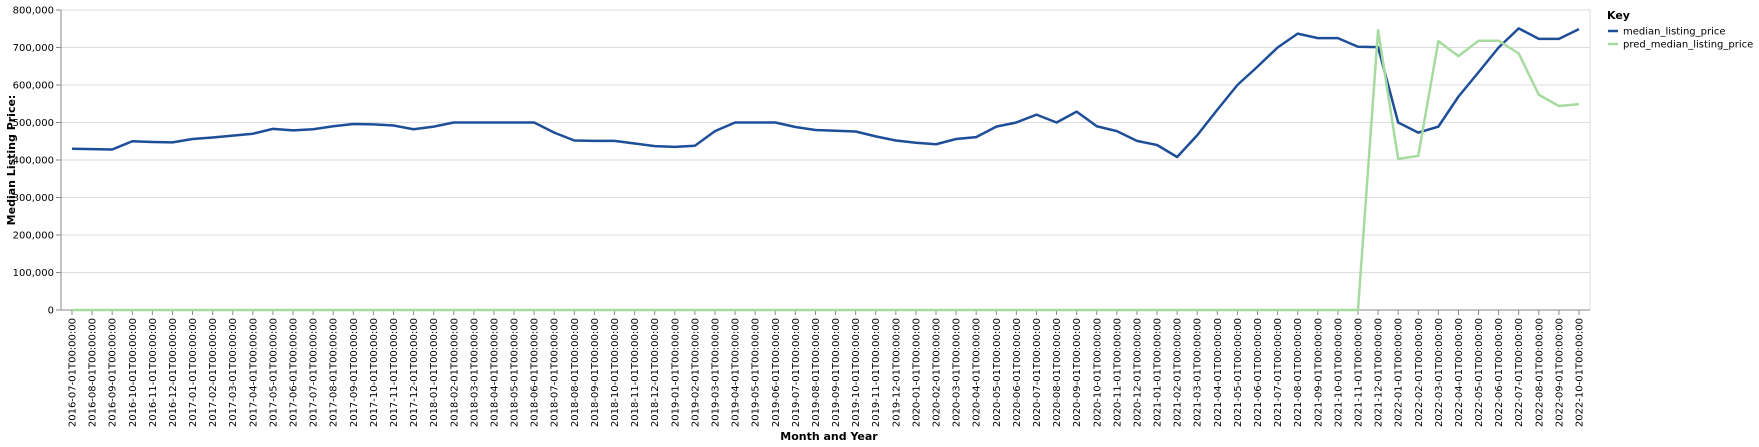 Image resolution: width=1759 pixels, height=447 pixels. Describe the element at coordinates (454, 372) in the screenshot. I see `x-tick-label: 2018-02-01T00:00:00` at that location.